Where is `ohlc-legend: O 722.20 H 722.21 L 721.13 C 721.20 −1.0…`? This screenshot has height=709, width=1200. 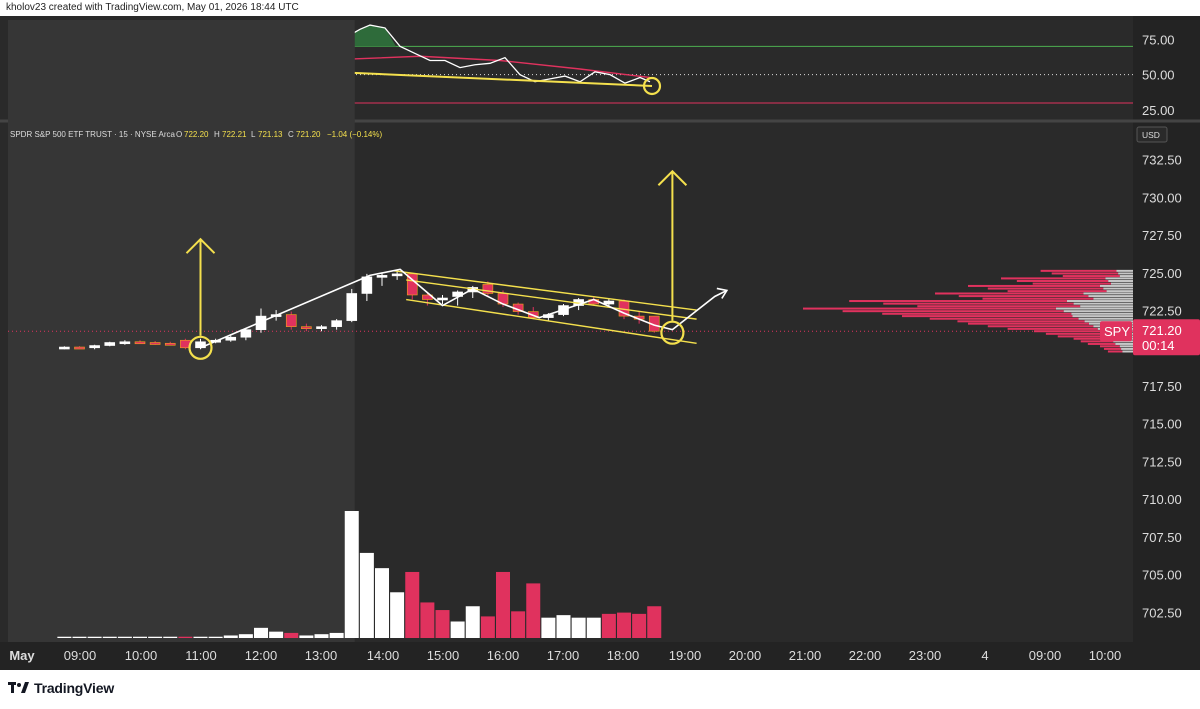 ohlc-legend: O 722.20 H 722.21 L 721.13 C 721.20 −1.0… is located at coordinates (279, 134).